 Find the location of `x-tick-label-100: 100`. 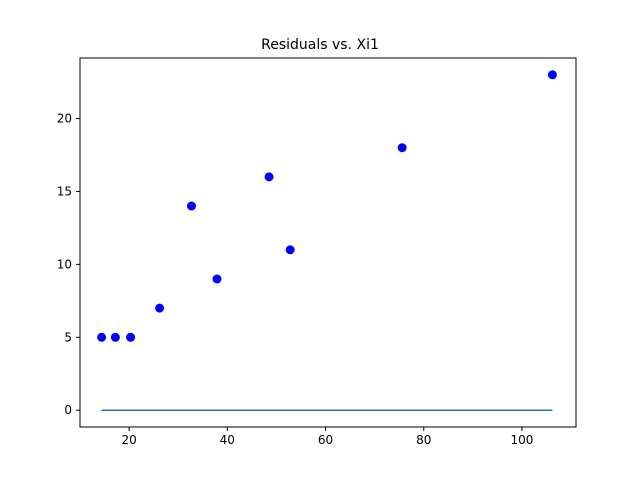

x-tick-label-100: 100 is located at coordinates (522, 440).